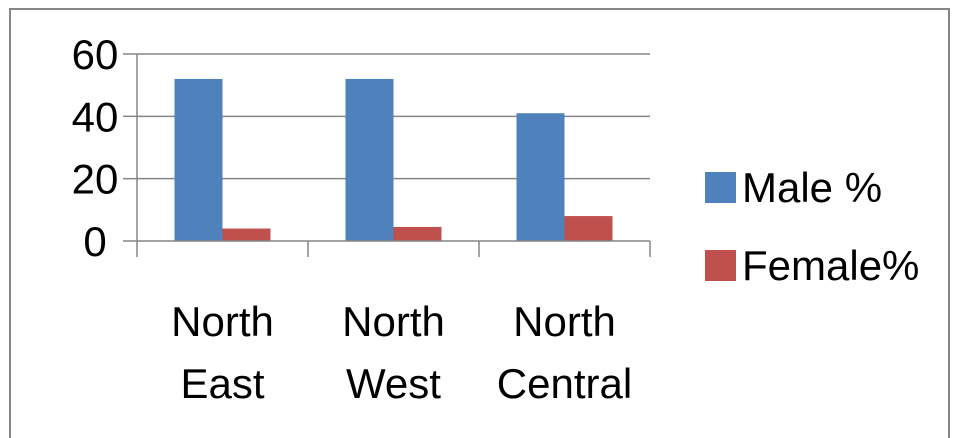 The width and height of the screenshot is (956, 438). I want to click on legend-label: Male %, so click(812, 187).